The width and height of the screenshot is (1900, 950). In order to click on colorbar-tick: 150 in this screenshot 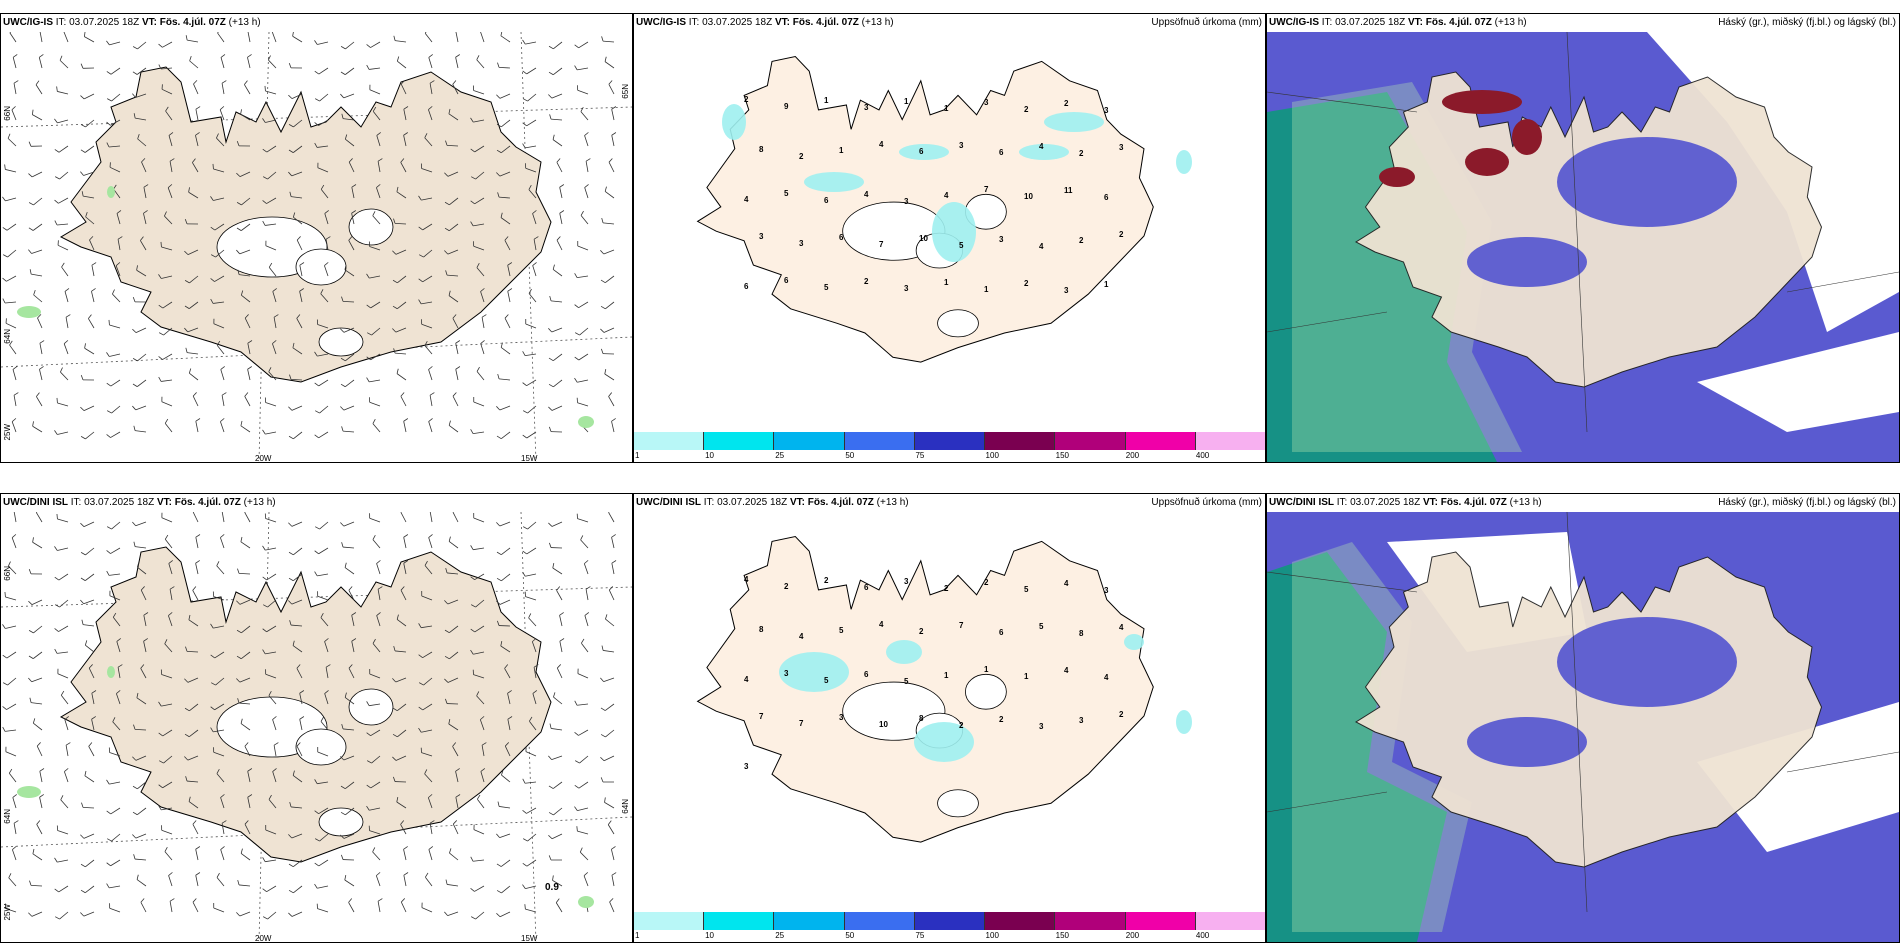, I will do `click(1062, 455)`.